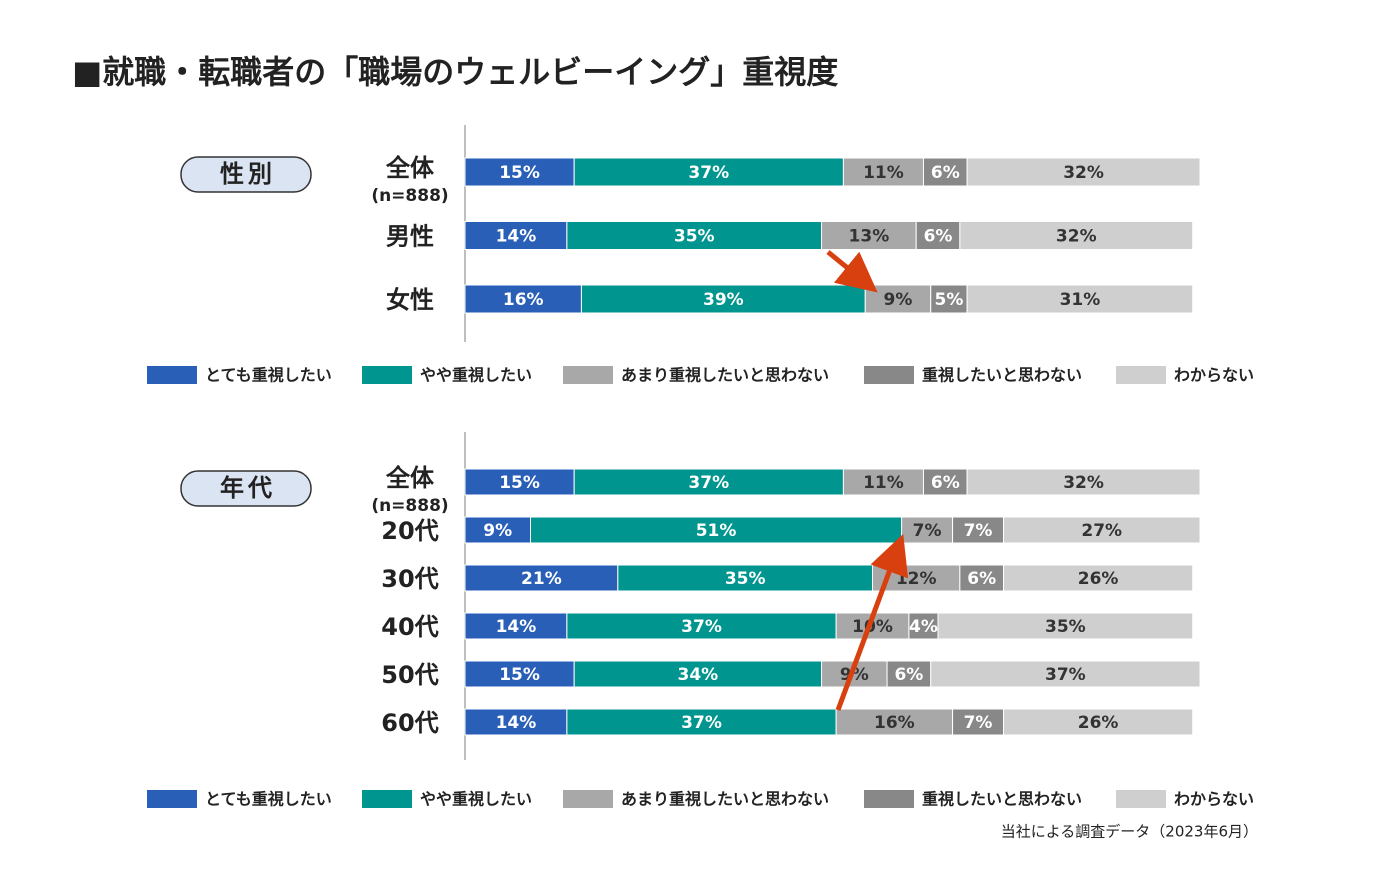  I want to click on value-label: 5%, so click(948, 300).